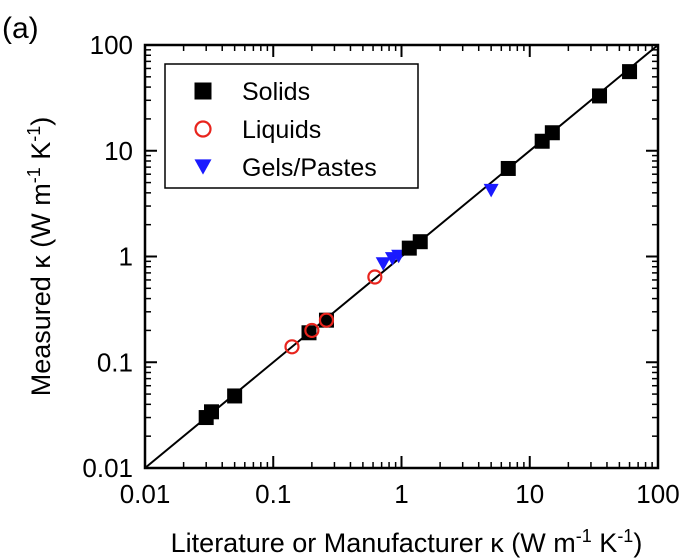 This screenshot has width=700, height=558. I want to click on x-tick-label: 0.1, so click(273, 494).